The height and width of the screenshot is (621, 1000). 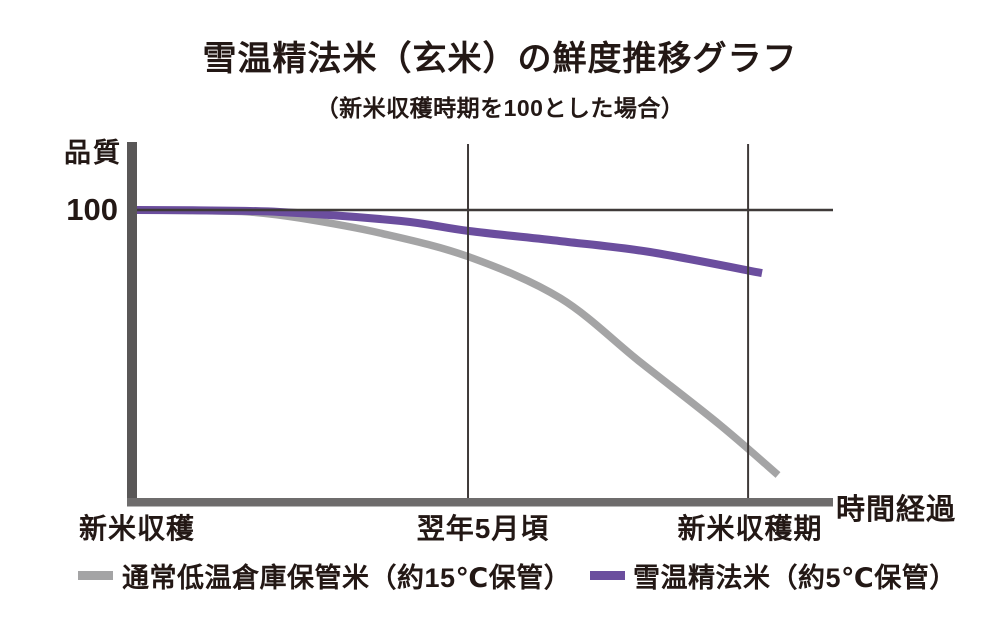 What do you see at coordinates (480, 502) in the screenshot?
I see `x-axis-bar` at bounding box center [480, 502].